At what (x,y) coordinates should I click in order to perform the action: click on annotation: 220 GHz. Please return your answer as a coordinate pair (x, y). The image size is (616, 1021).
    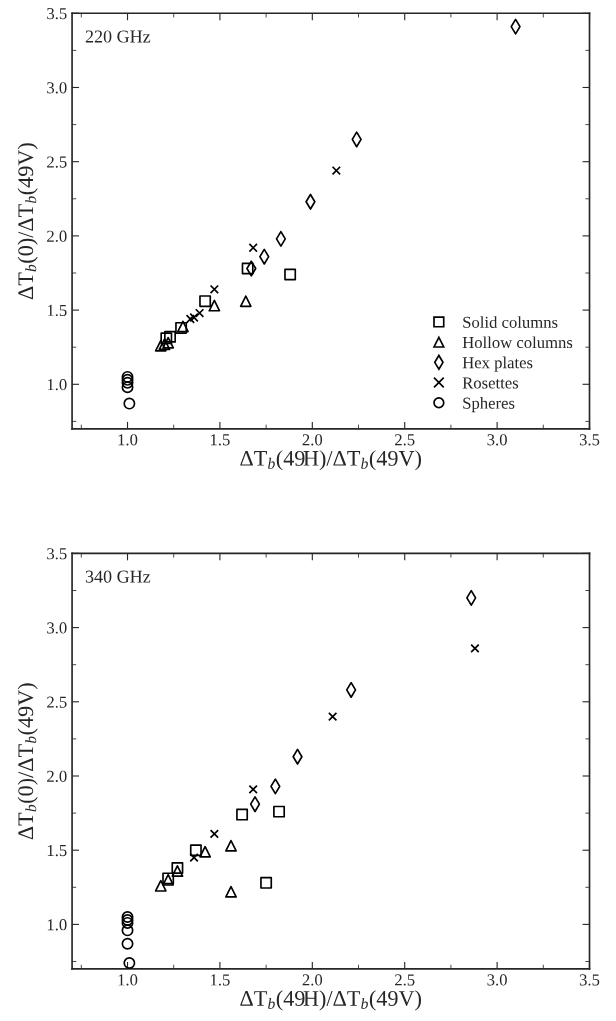
    Looking at the image, I should click on (118, 36).